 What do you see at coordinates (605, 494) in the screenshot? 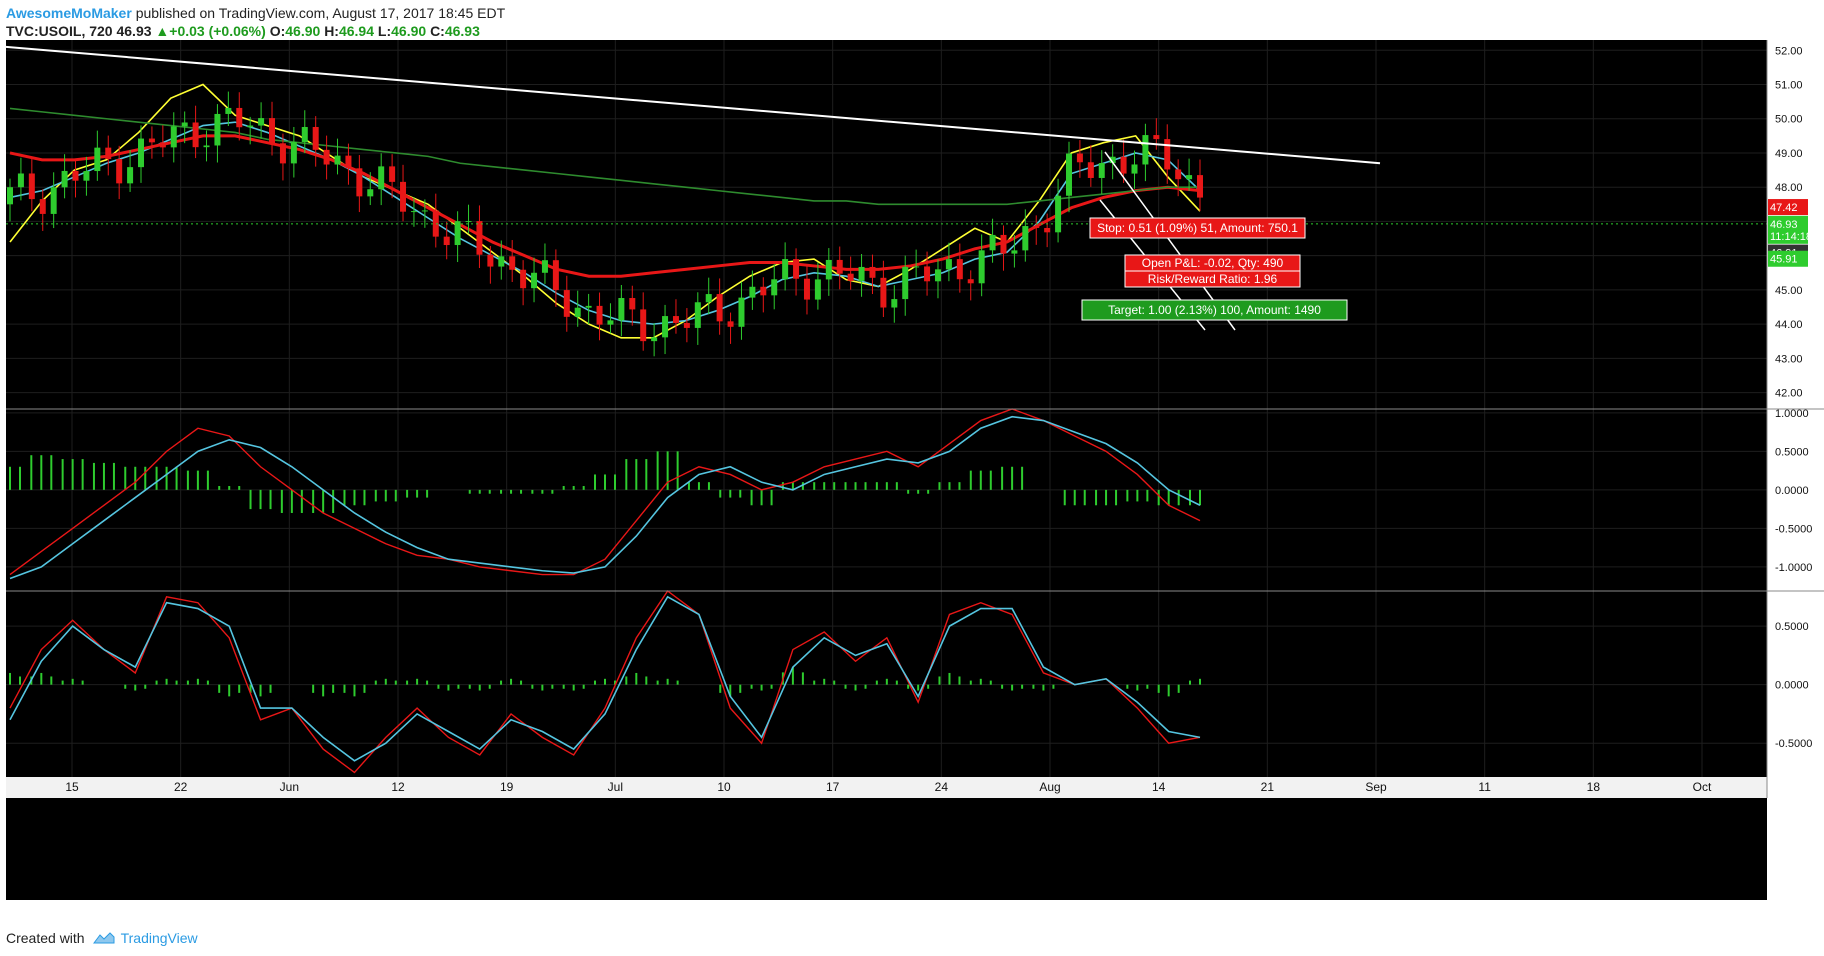
I see `macd-panel` at bounding box center [605, 494].